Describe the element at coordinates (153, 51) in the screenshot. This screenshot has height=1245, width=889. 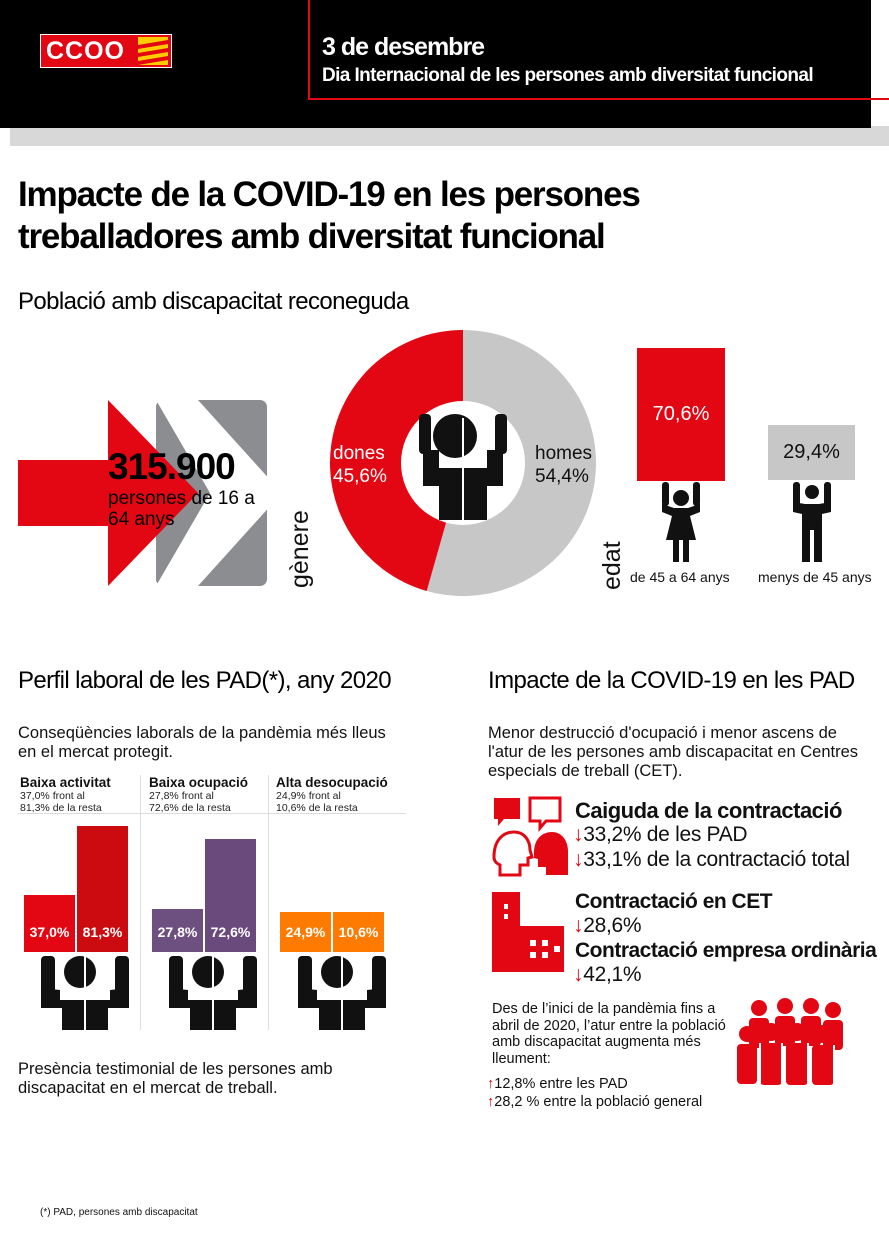
I see `senyera-icon` at that location.